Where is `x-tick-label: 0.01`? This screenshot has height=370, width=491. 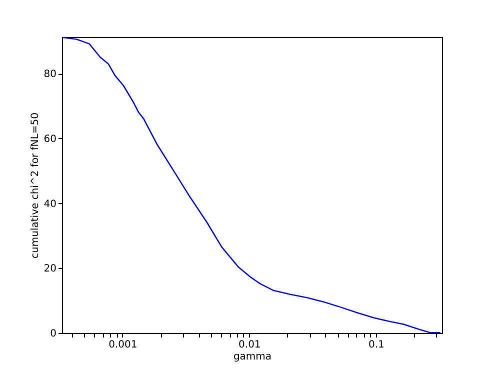
x-tick-label: 0.01 is located at coordinates (249, 345).